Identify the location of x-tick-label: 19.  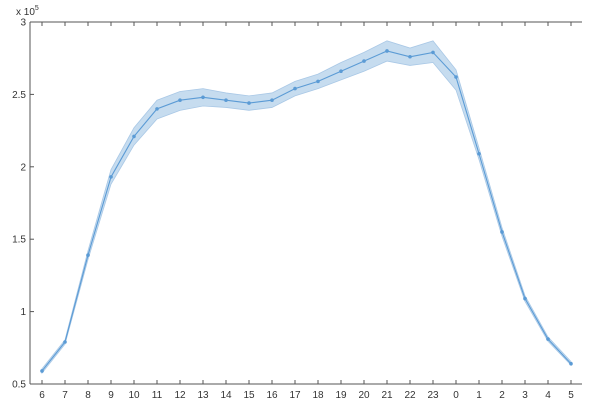
(341, 395).